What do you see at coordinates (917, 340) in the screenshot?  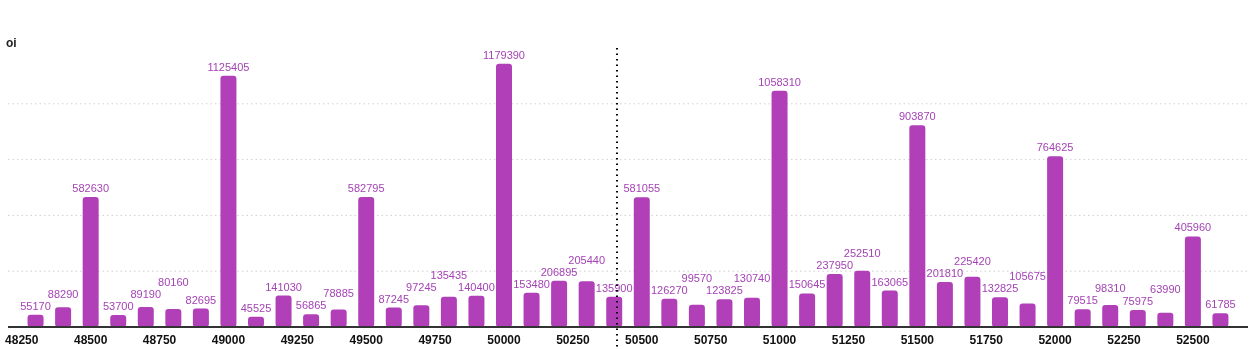 I see `x-tick-label: 51500` at bounding box center [917, 340].